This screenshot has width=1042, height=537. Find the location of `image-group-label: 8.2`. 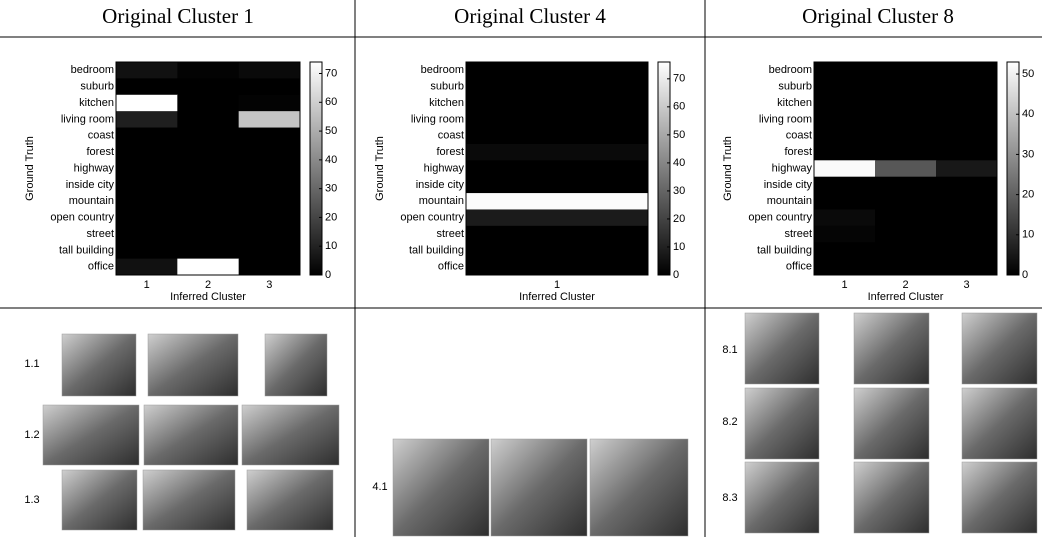

image-group-label: 8.2 is located at coordinates (729, 422).